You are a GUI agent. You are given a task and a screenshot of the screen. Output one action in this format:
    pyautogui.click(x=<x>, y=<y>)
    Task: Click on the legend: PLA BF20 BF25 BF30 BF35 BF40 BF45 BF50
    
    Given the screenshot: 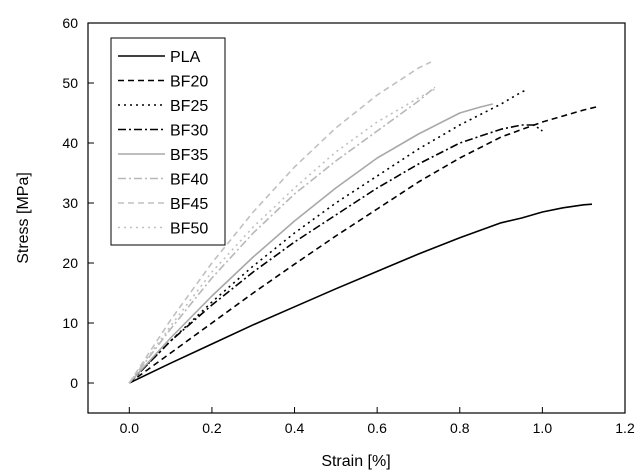 What is the action you would take?
    pyautogui.click(x=168, y=141)
    